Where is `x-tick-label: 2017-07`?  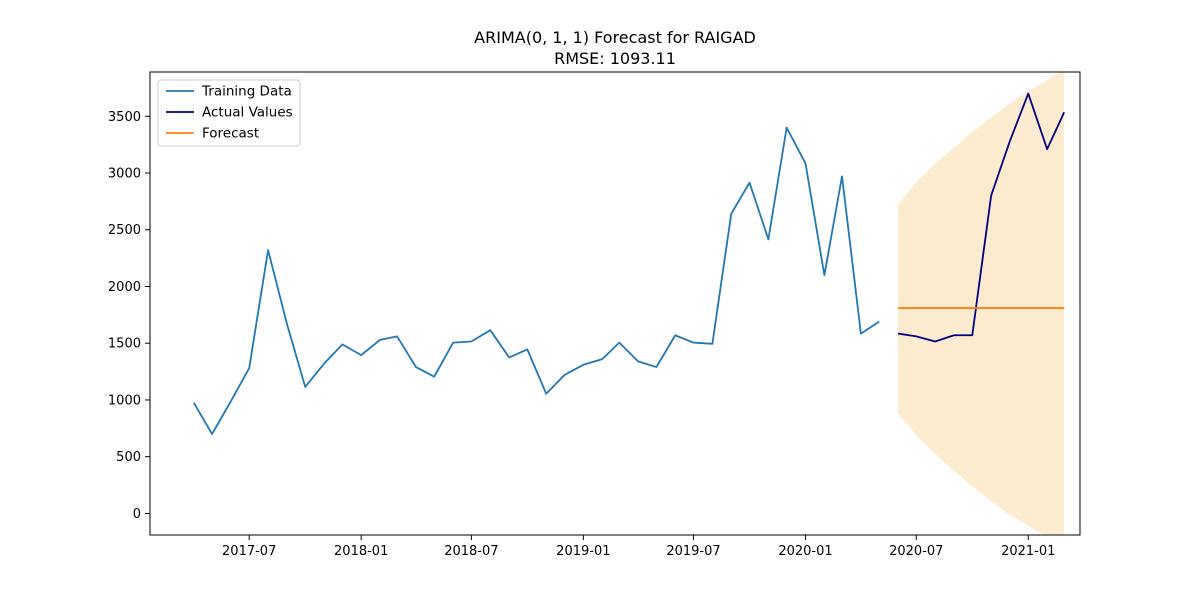
x-tick-label: 2017-07 is located at coordinates (249, 551).